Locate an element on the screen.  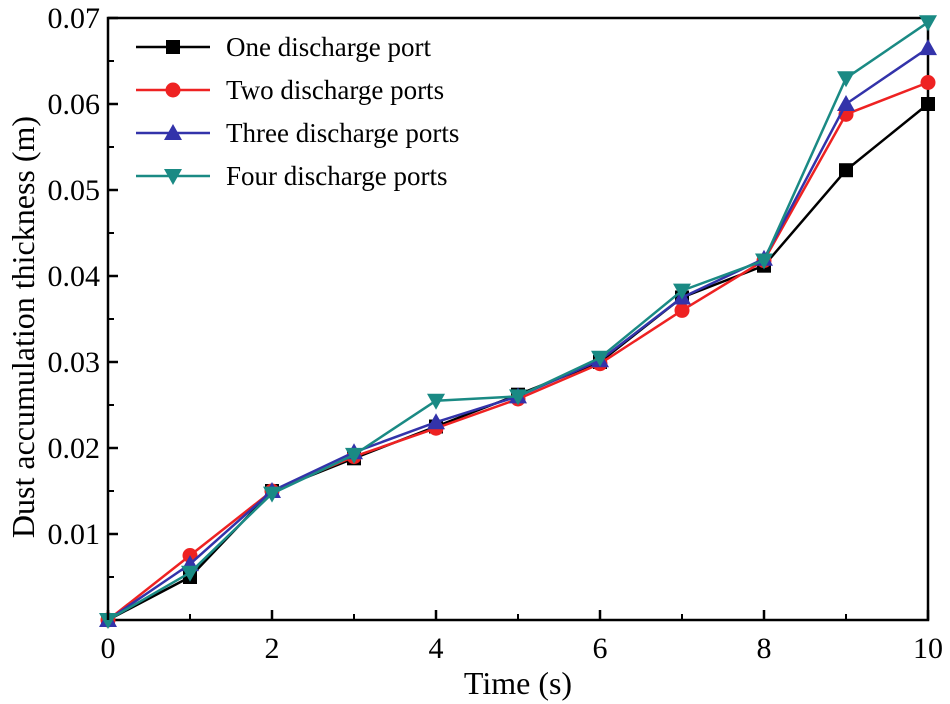
y-tick-label: 0.03 is located at coordinates (74, 362).